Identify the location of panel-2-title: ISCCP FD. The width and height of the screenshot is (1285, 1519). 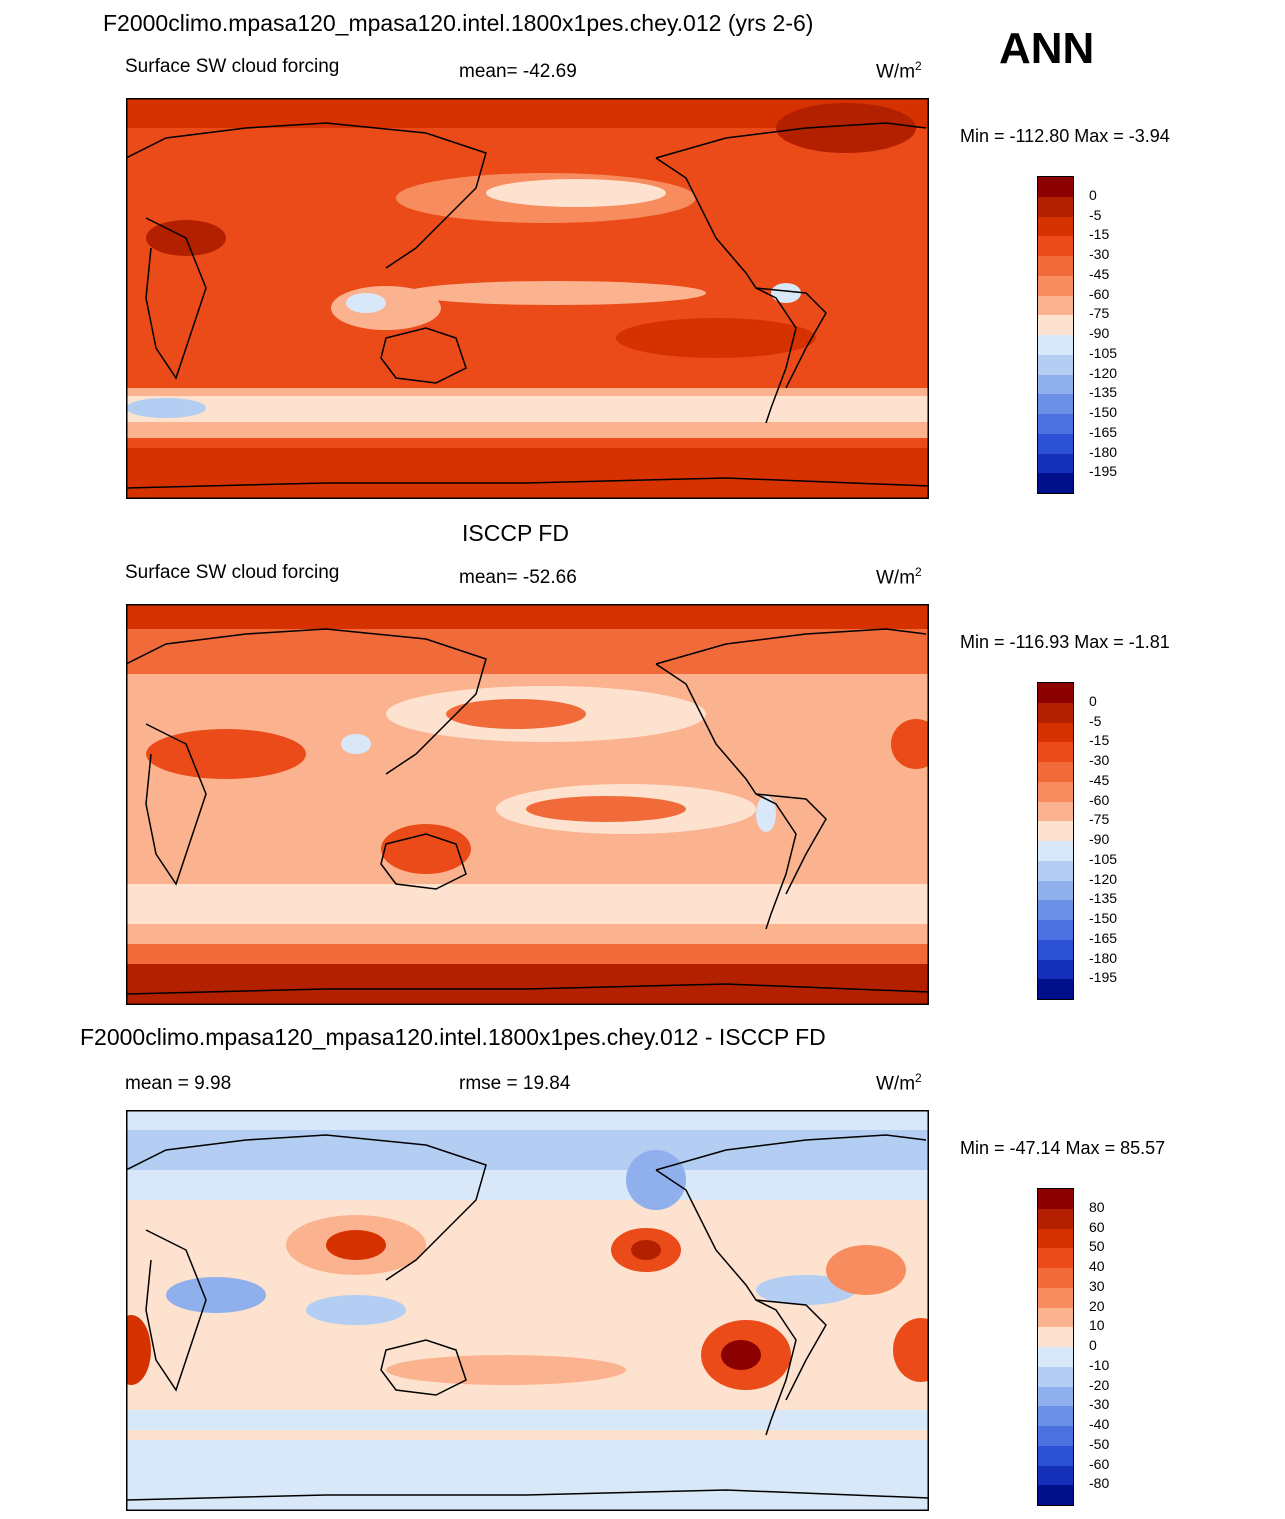
(515, 533).